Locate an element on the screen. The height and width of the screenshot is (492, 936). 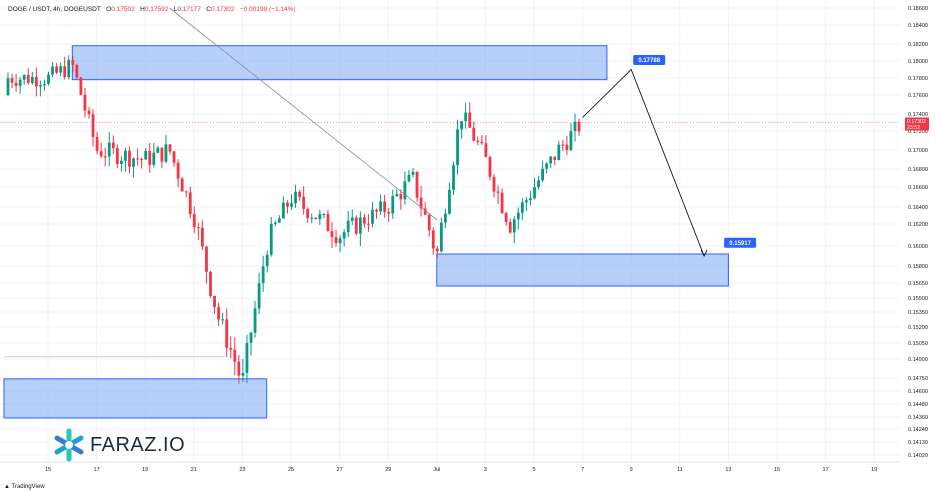
open-label: O is located at coordinates (109, 9).